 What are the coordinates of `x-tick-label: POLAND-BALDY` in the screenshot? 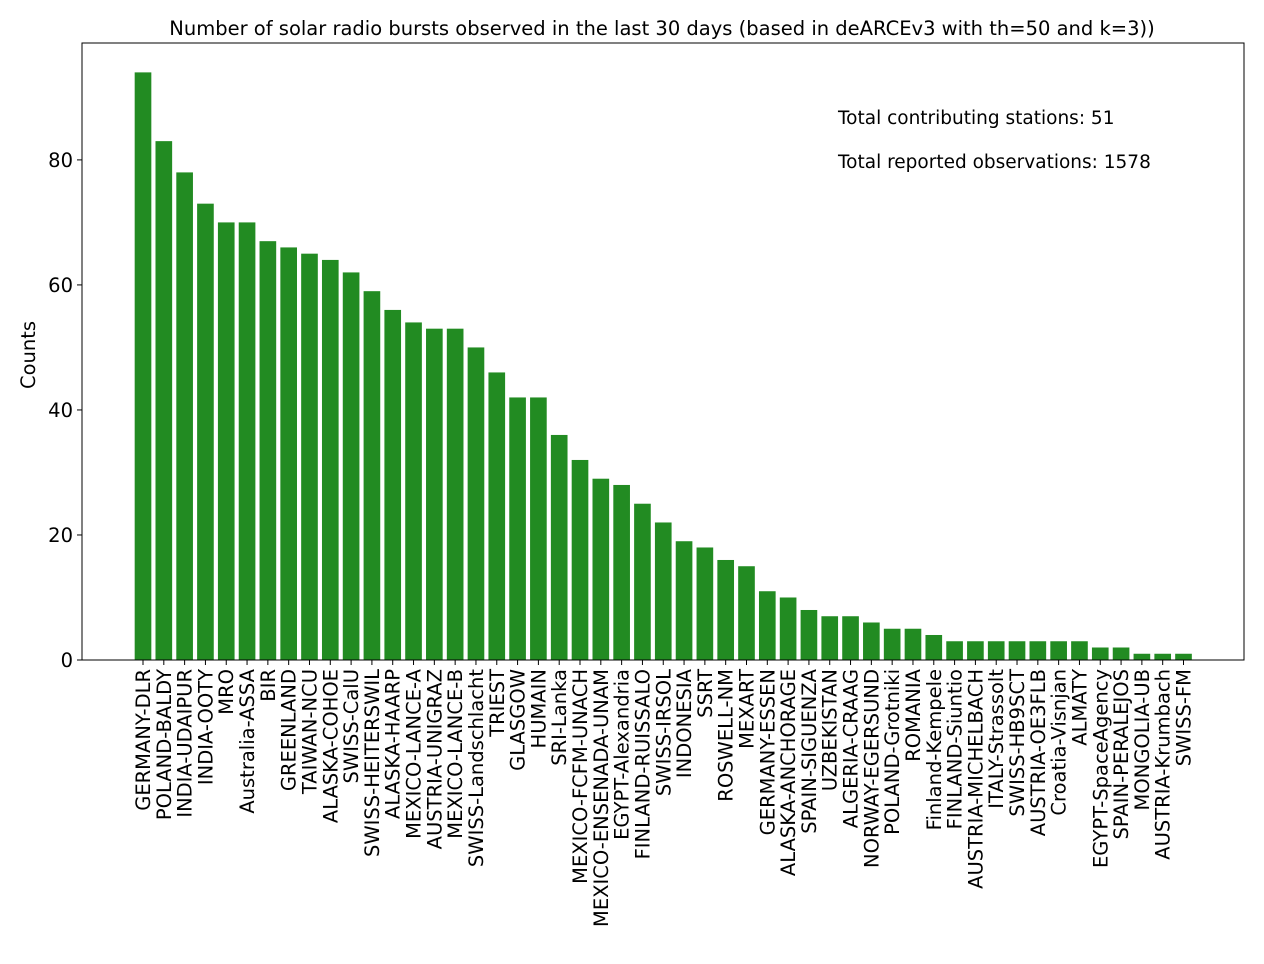 It's located at (164, 744).